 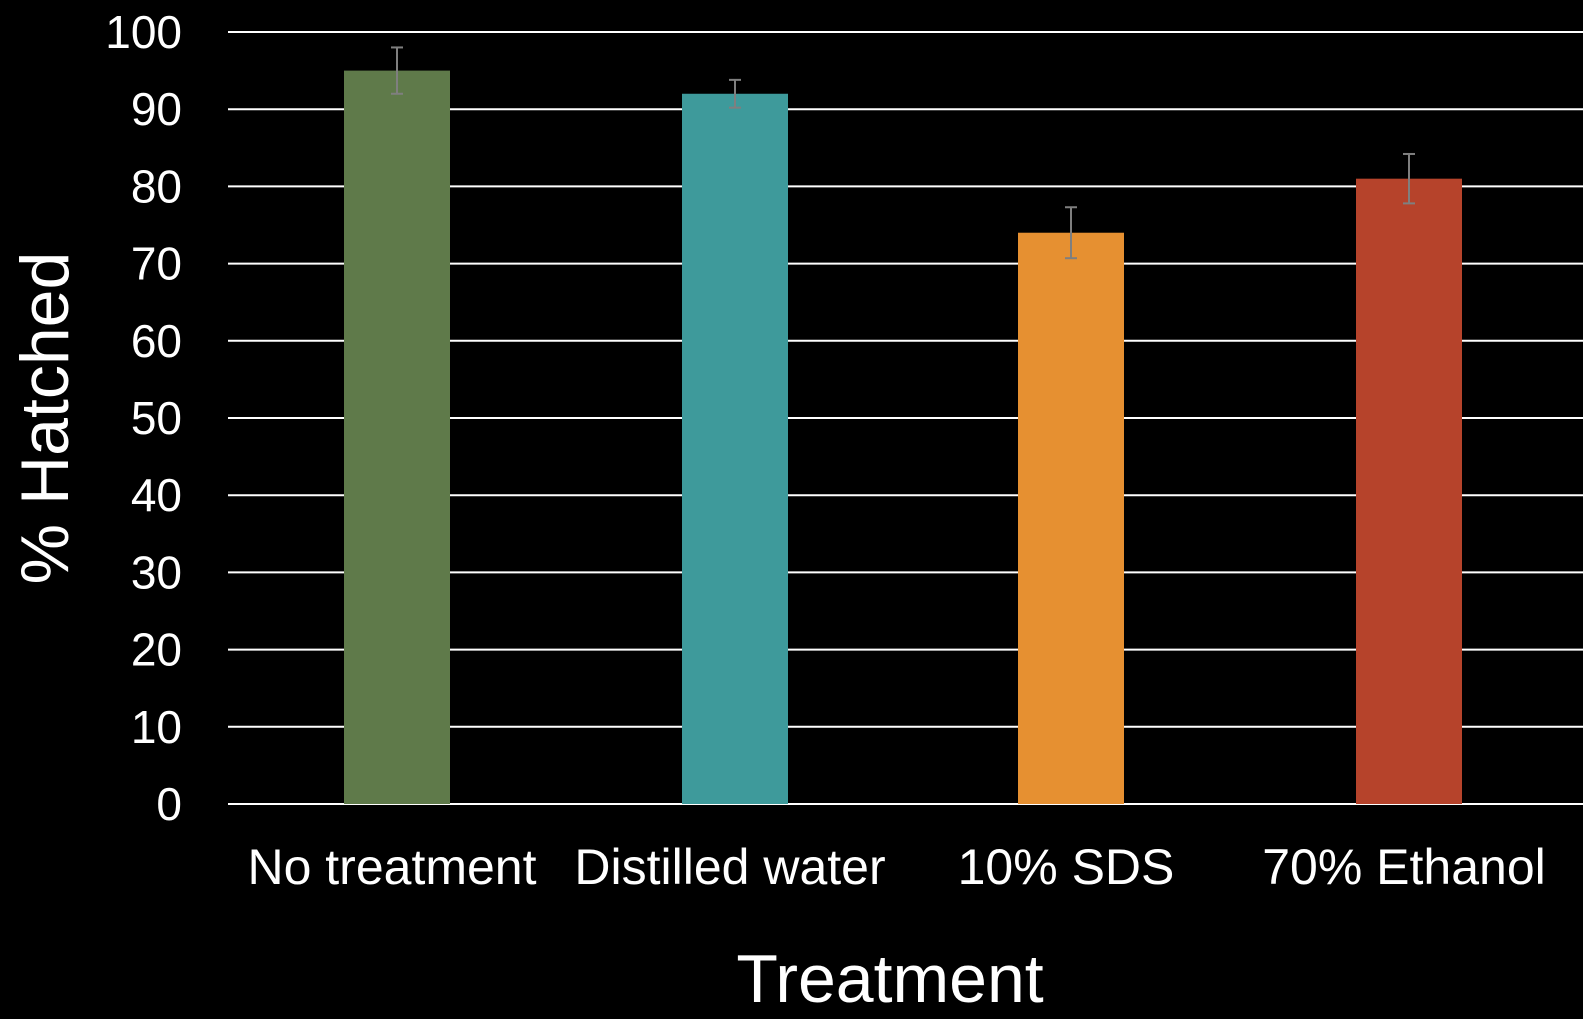 What do you see at coordinates (156, 418) in the screenshot?
I see `y-tick-label: 50` at bounding box center [156, 418].